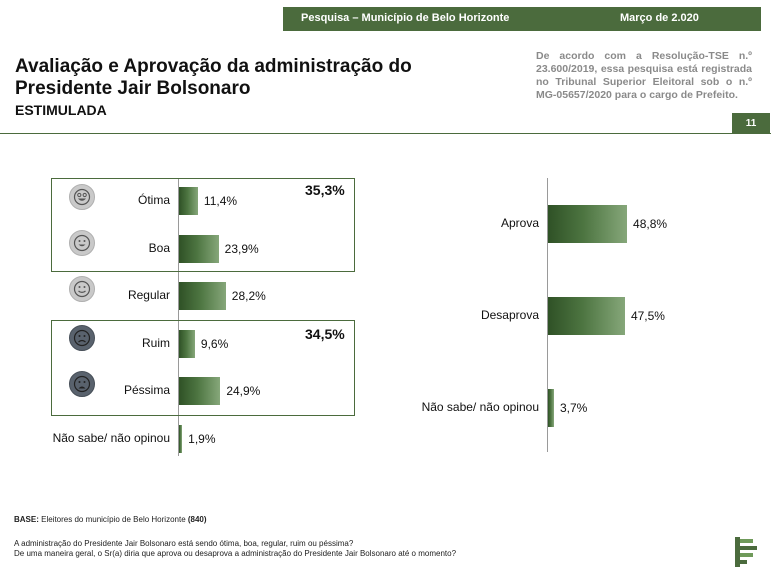 The image size is (771, 573). Describe the element at coordinates (82, 289) in the screenshot. I see `smile-face-icon` at that location.